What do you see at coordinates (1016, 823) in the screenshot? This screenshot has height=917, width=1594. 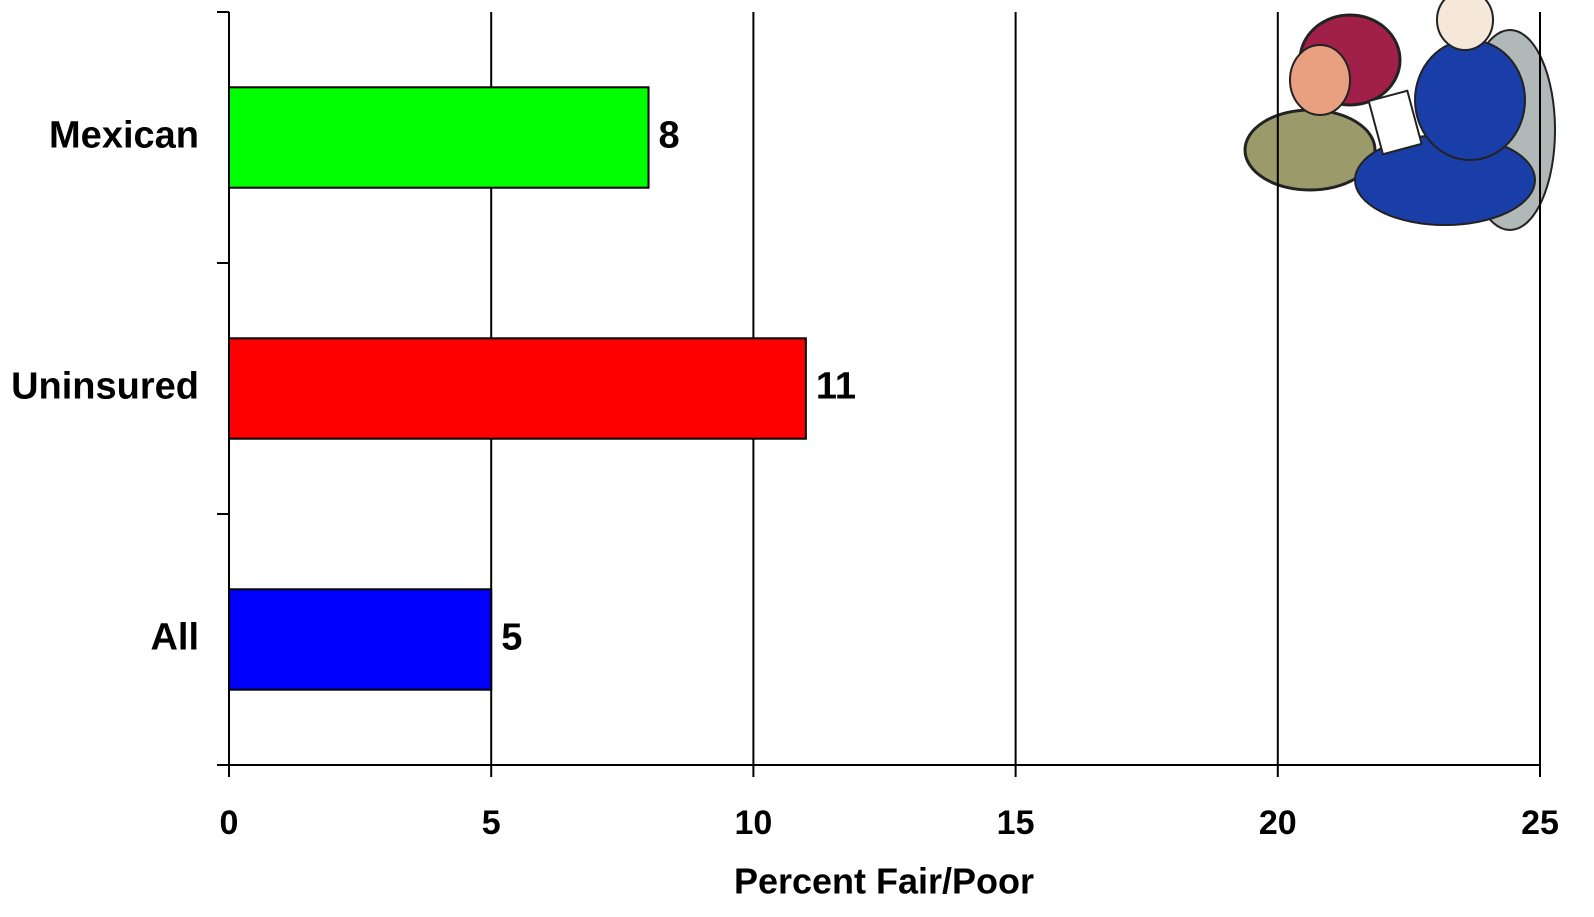 I see `x-tick-label: 15` at bounding box center [1016, 823].